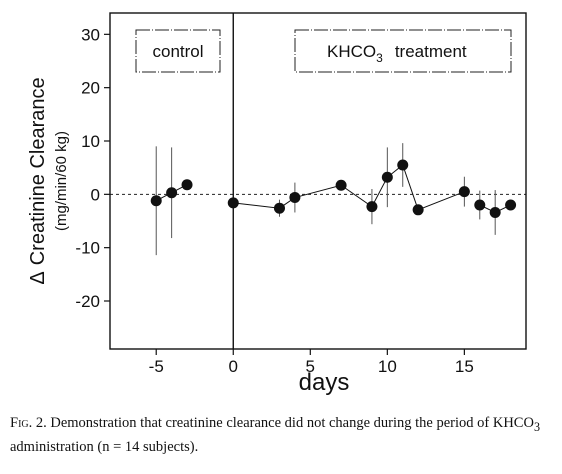  I want to click on treatment-box, so click(403, 51).